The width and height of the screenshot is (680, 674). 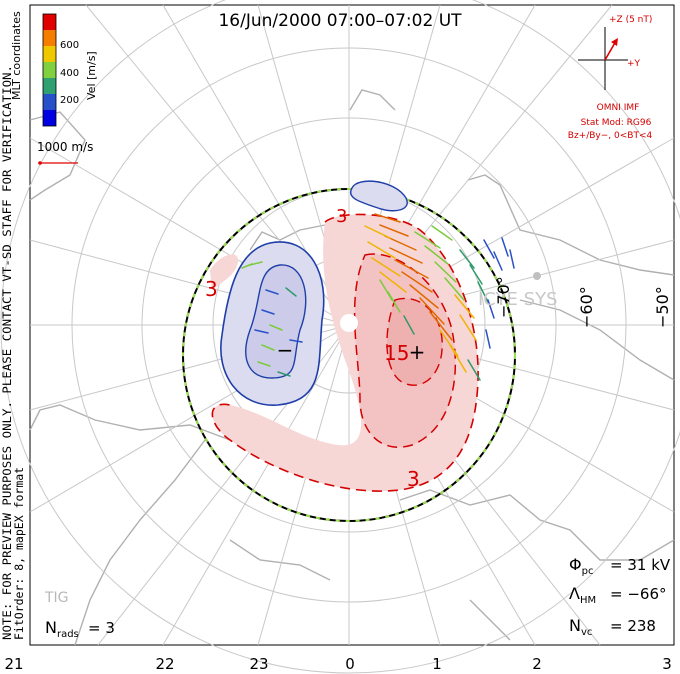 I want to click on coords-label: MLT coordinates, so click(x=16, y=55).